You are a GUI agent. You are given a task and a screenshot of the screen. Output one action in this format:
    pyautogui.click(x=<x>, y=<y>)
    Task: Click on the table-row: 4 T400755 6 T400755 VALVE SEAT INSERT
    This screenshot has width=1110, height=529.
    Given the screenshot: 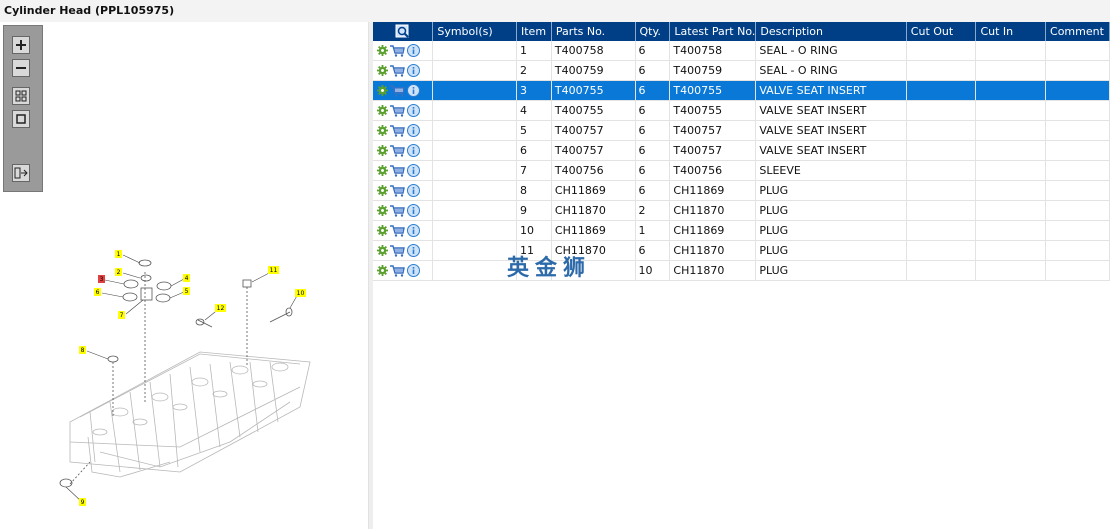 What is the action you would take?
    pyautogui.click(x=741, y=110)
    